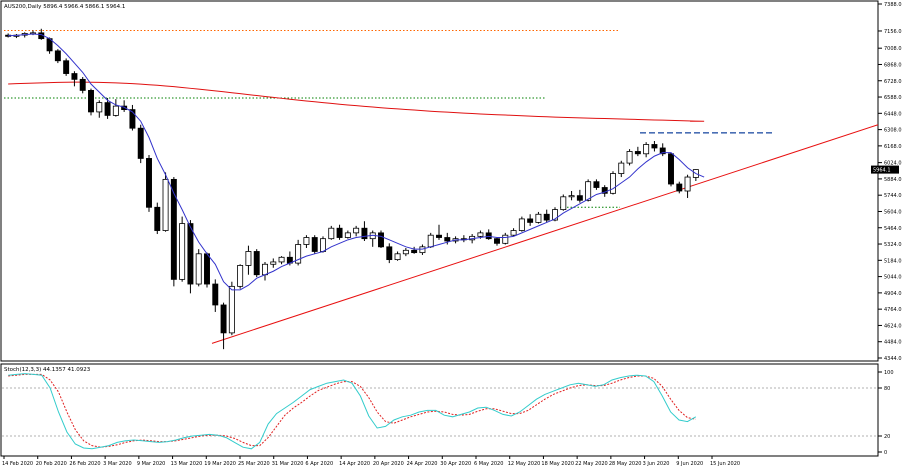  I want to click on price-tick-label-0: 7388.0, so click(893, 5).